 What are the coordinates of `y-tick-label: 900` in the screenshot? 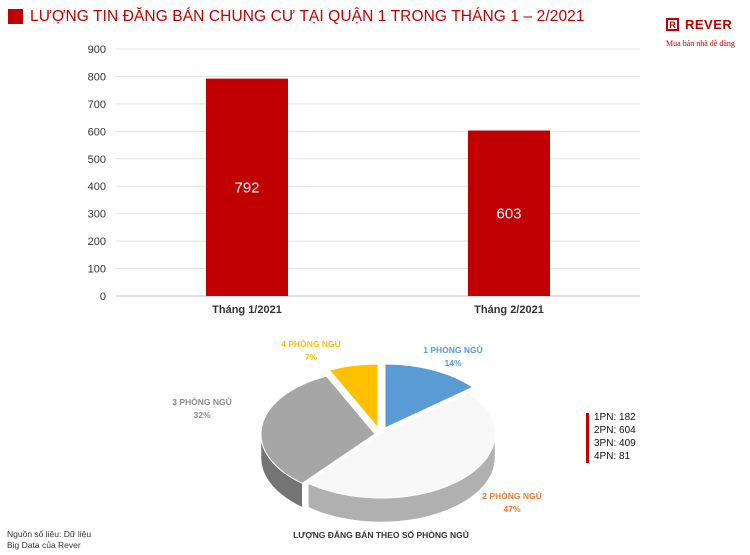 It's located at (97, 50).